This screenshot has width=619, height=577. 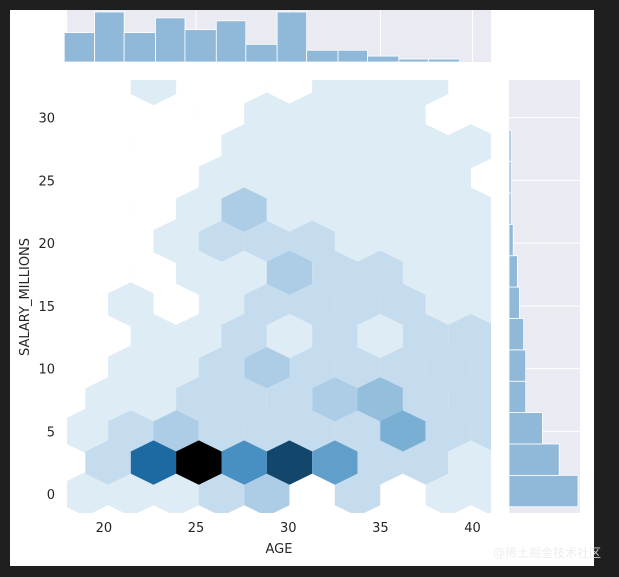 I want to click on y-tick-label: 10, so click(x=46, y=370).